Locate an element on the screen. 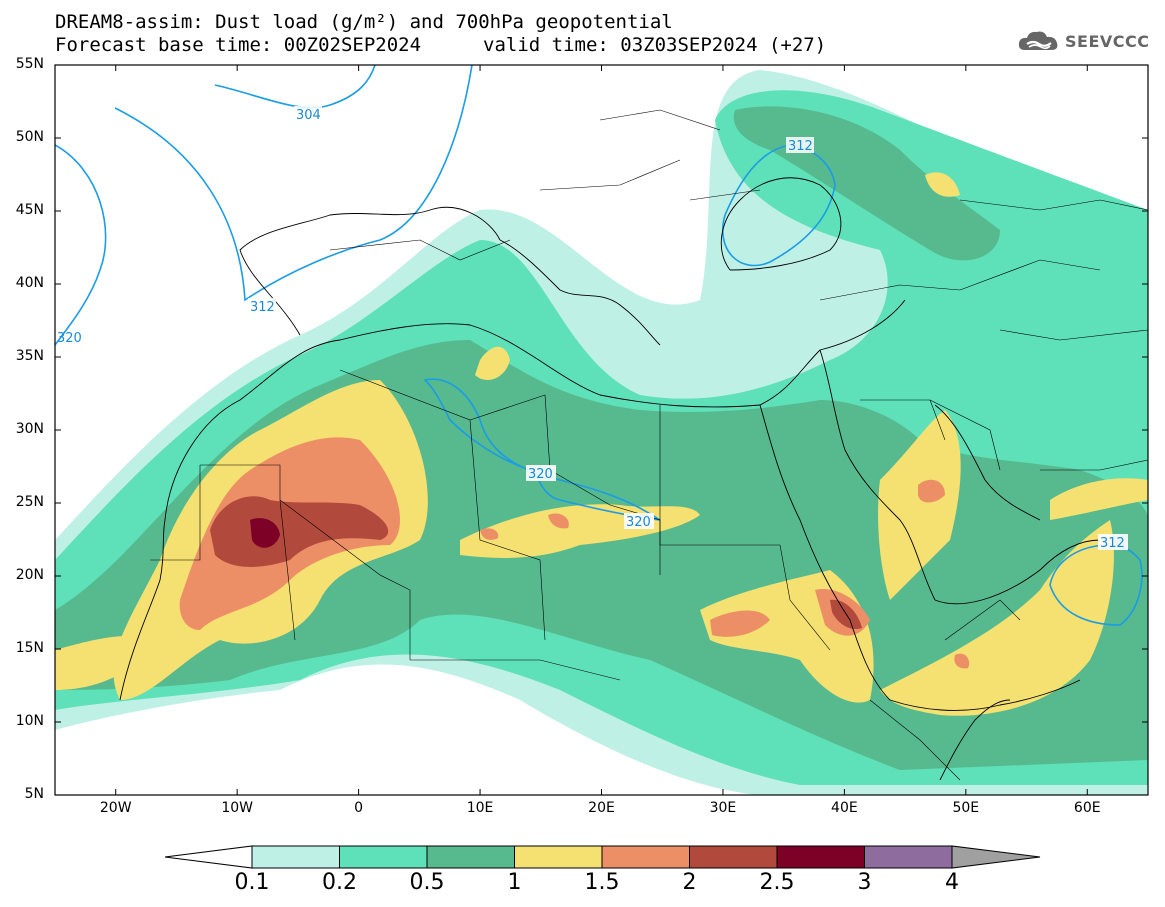  lon-label: 30E is located at coordinates (723, 808).